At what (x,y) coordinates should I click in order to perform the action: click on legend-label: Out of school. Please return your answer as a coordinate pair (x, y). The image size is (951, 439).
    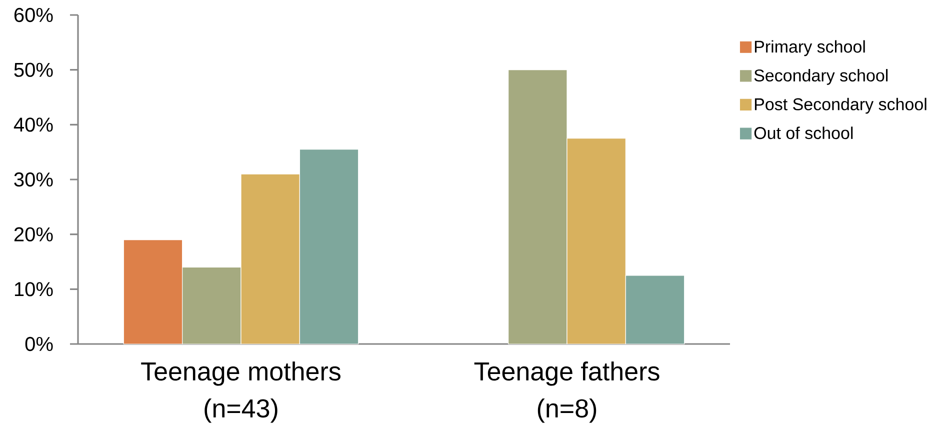
    Looking at the image, I should click on (803, 133).